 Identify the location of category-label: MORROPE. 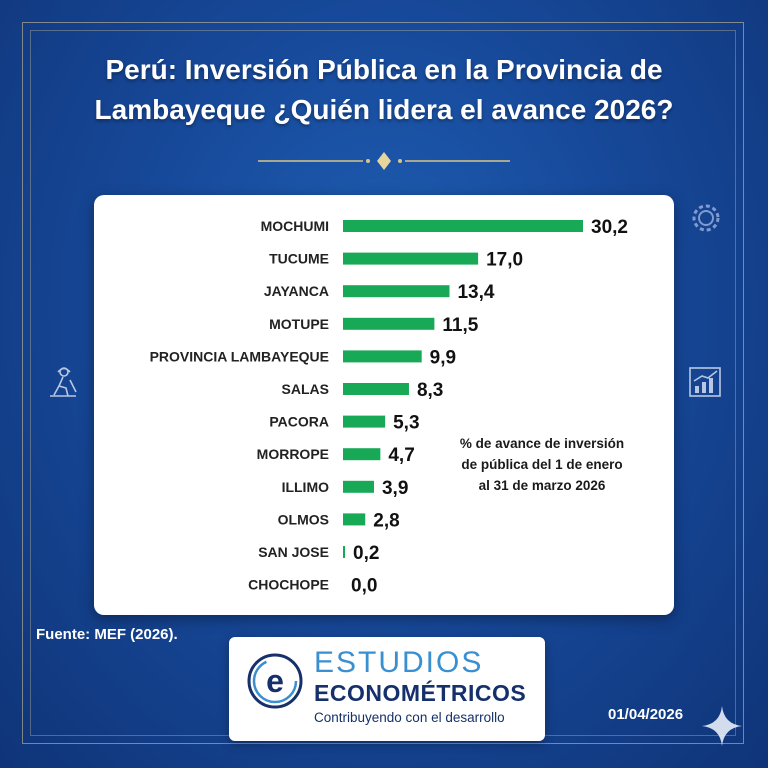
(293, 454).